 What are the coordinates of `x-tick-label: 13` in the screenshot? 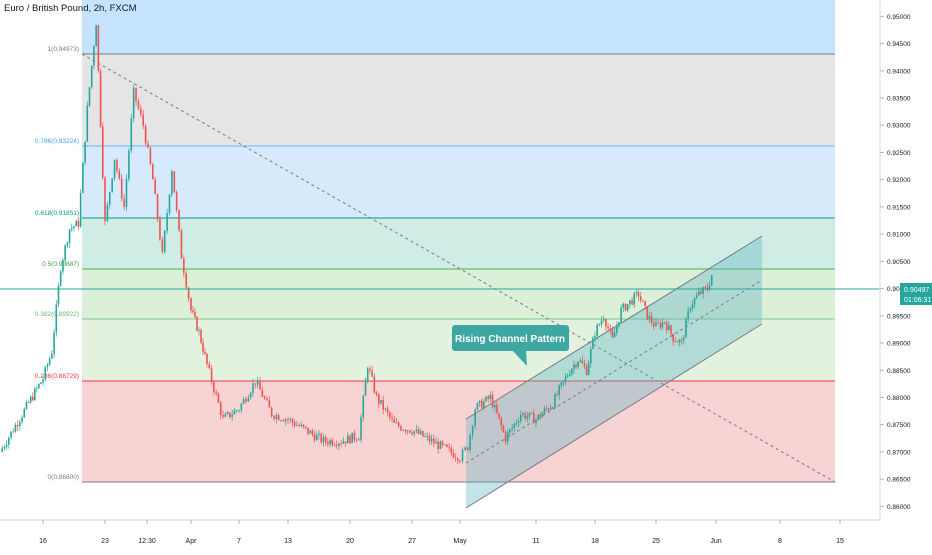 It's located at (288, 541).